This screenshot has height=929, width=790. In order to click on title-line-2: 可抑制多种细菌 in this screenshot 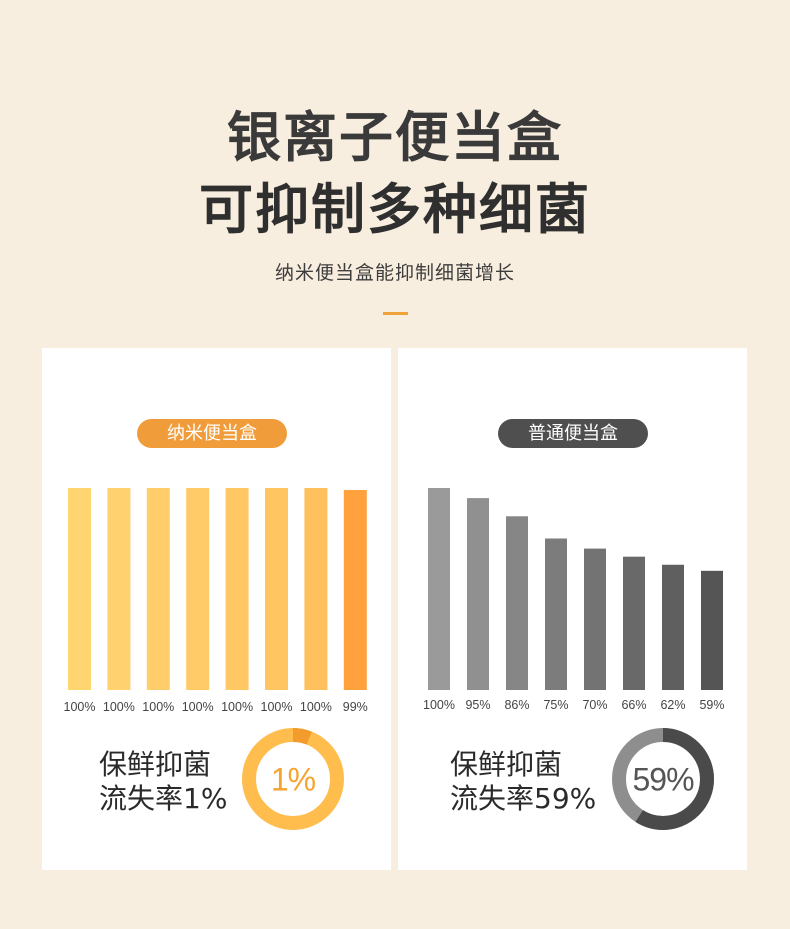, I will do `click(395, 209)`.